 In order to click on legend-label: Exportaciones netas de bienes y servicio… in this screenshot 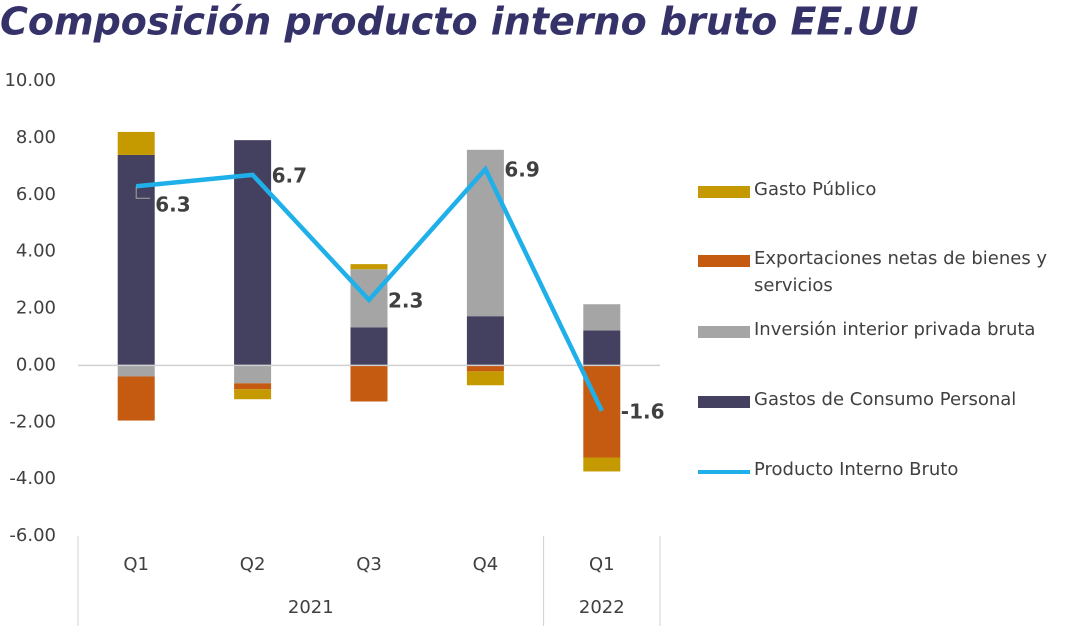, I will do `click(901, 272)`.